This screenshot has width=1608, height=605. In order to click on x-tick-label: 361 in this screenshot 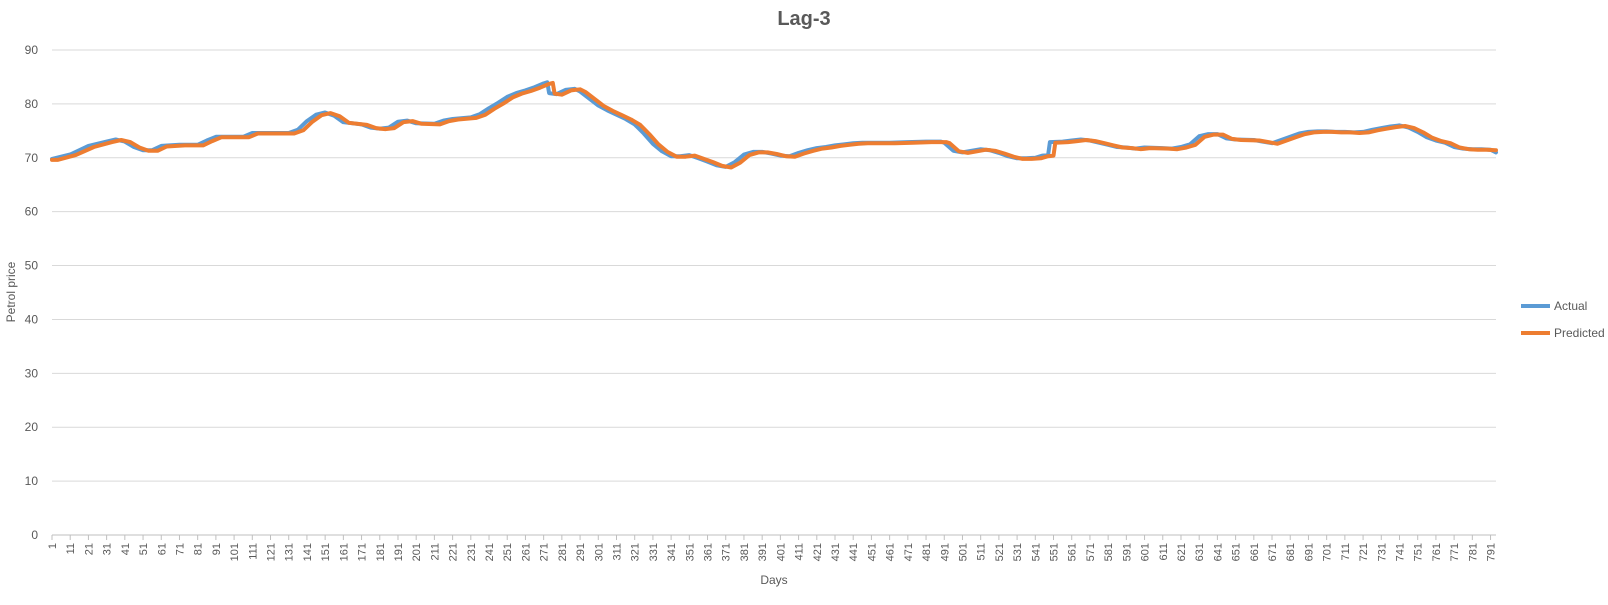, I will do `click(709, 552)`.